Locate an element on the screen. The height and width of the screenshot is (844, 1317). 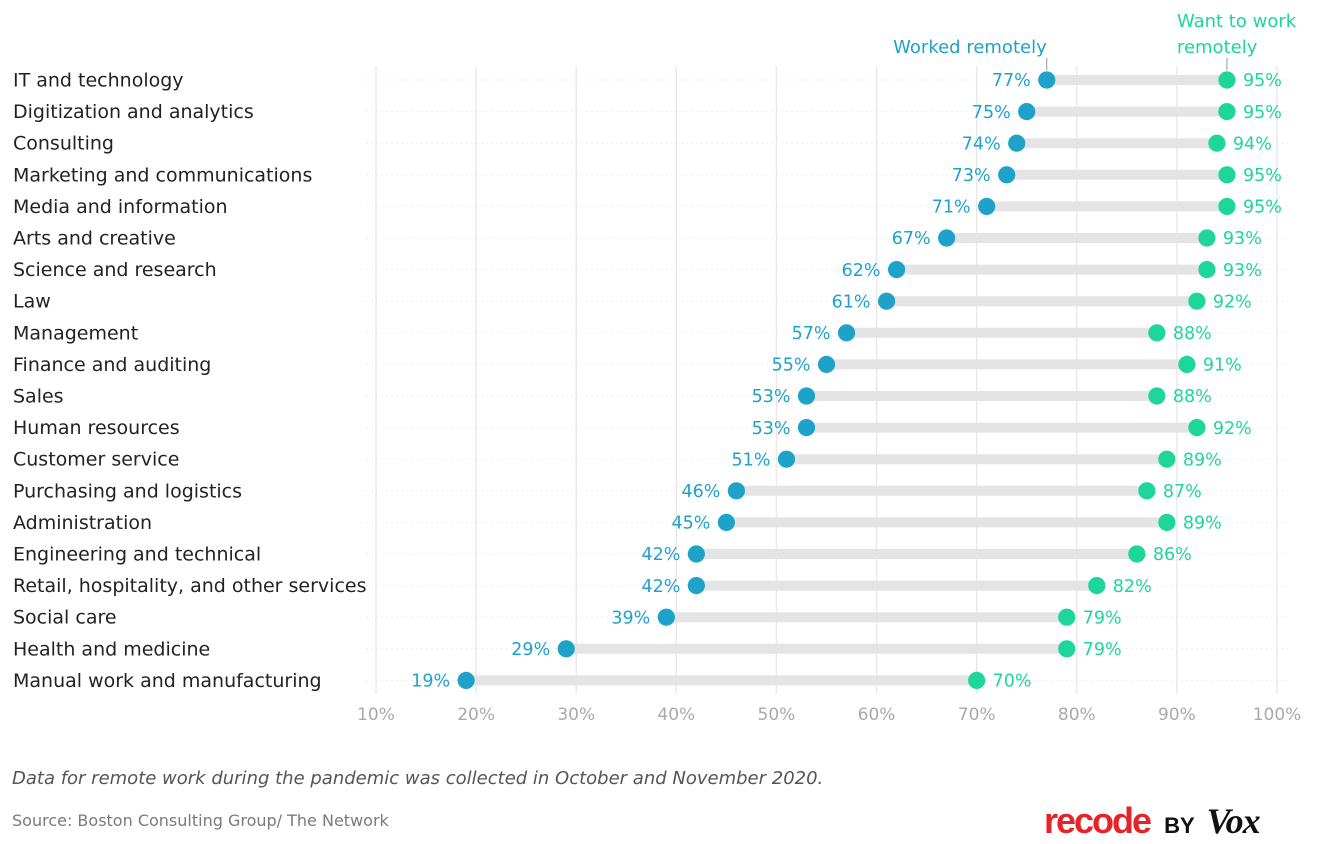
category-label: Law is located at coordinates (32, 302).